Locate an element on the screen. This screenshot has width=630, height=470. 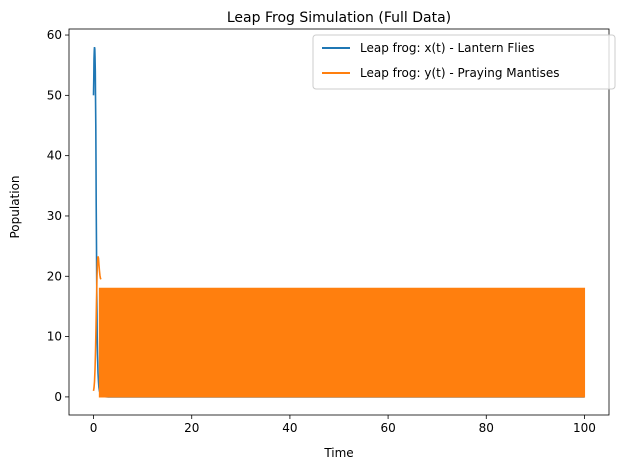
y-axis-ticks: 0 10 20 30 40 50 60 is located at coordinates (58, 216).